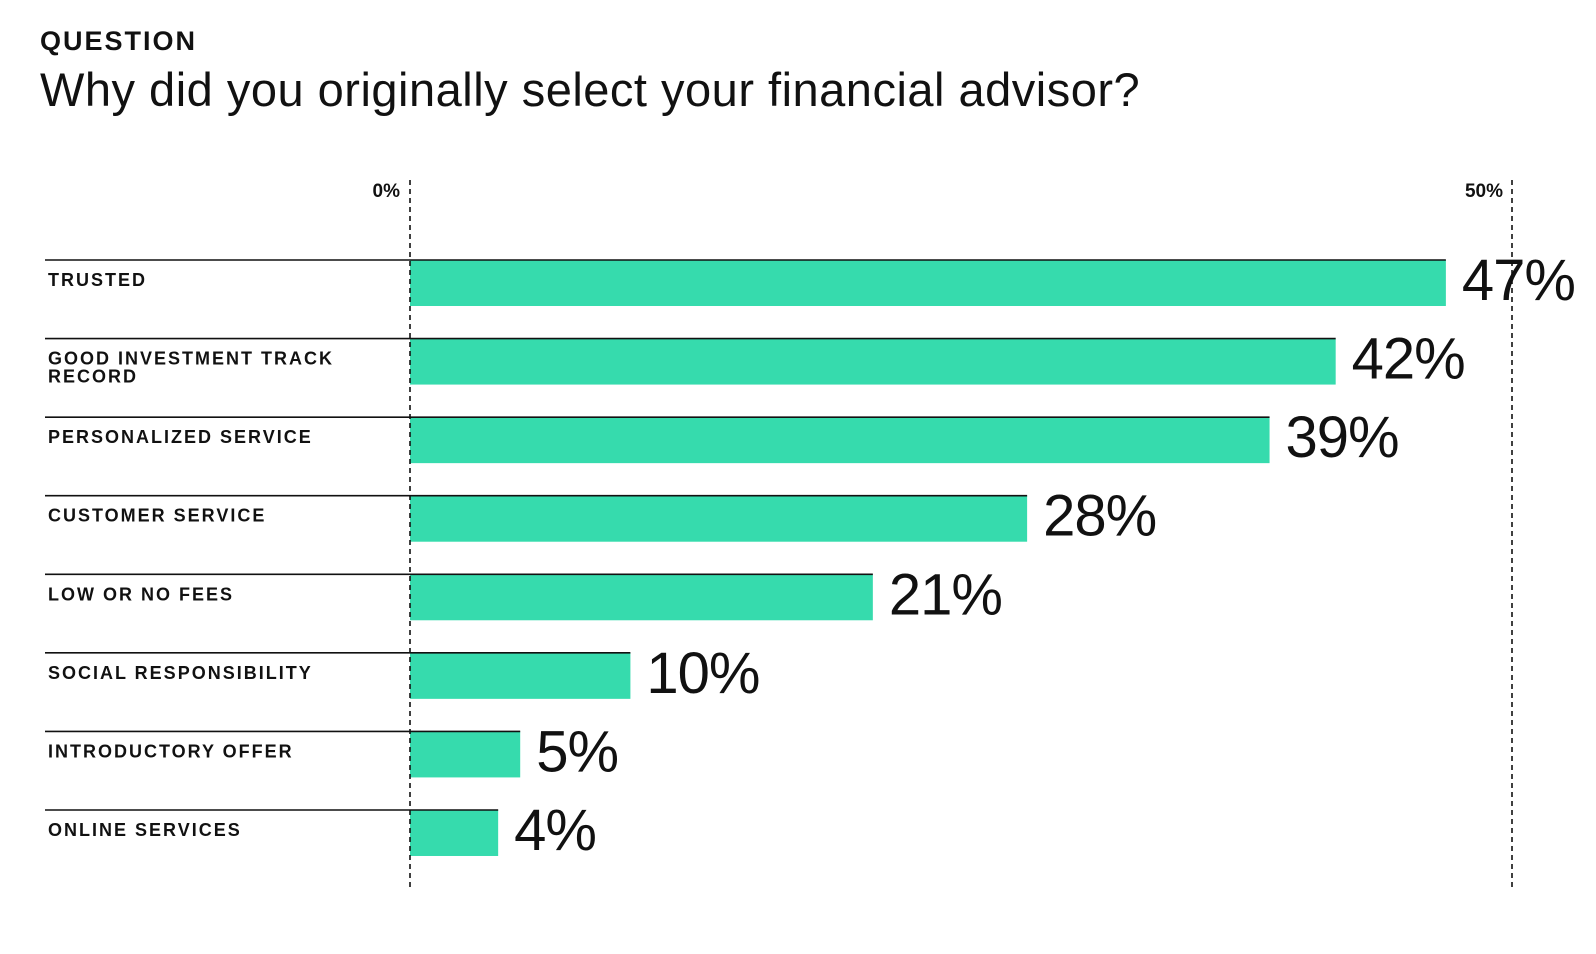  I want to click on category-label: INTRODUCTORY OFFER, so click(171, 751).